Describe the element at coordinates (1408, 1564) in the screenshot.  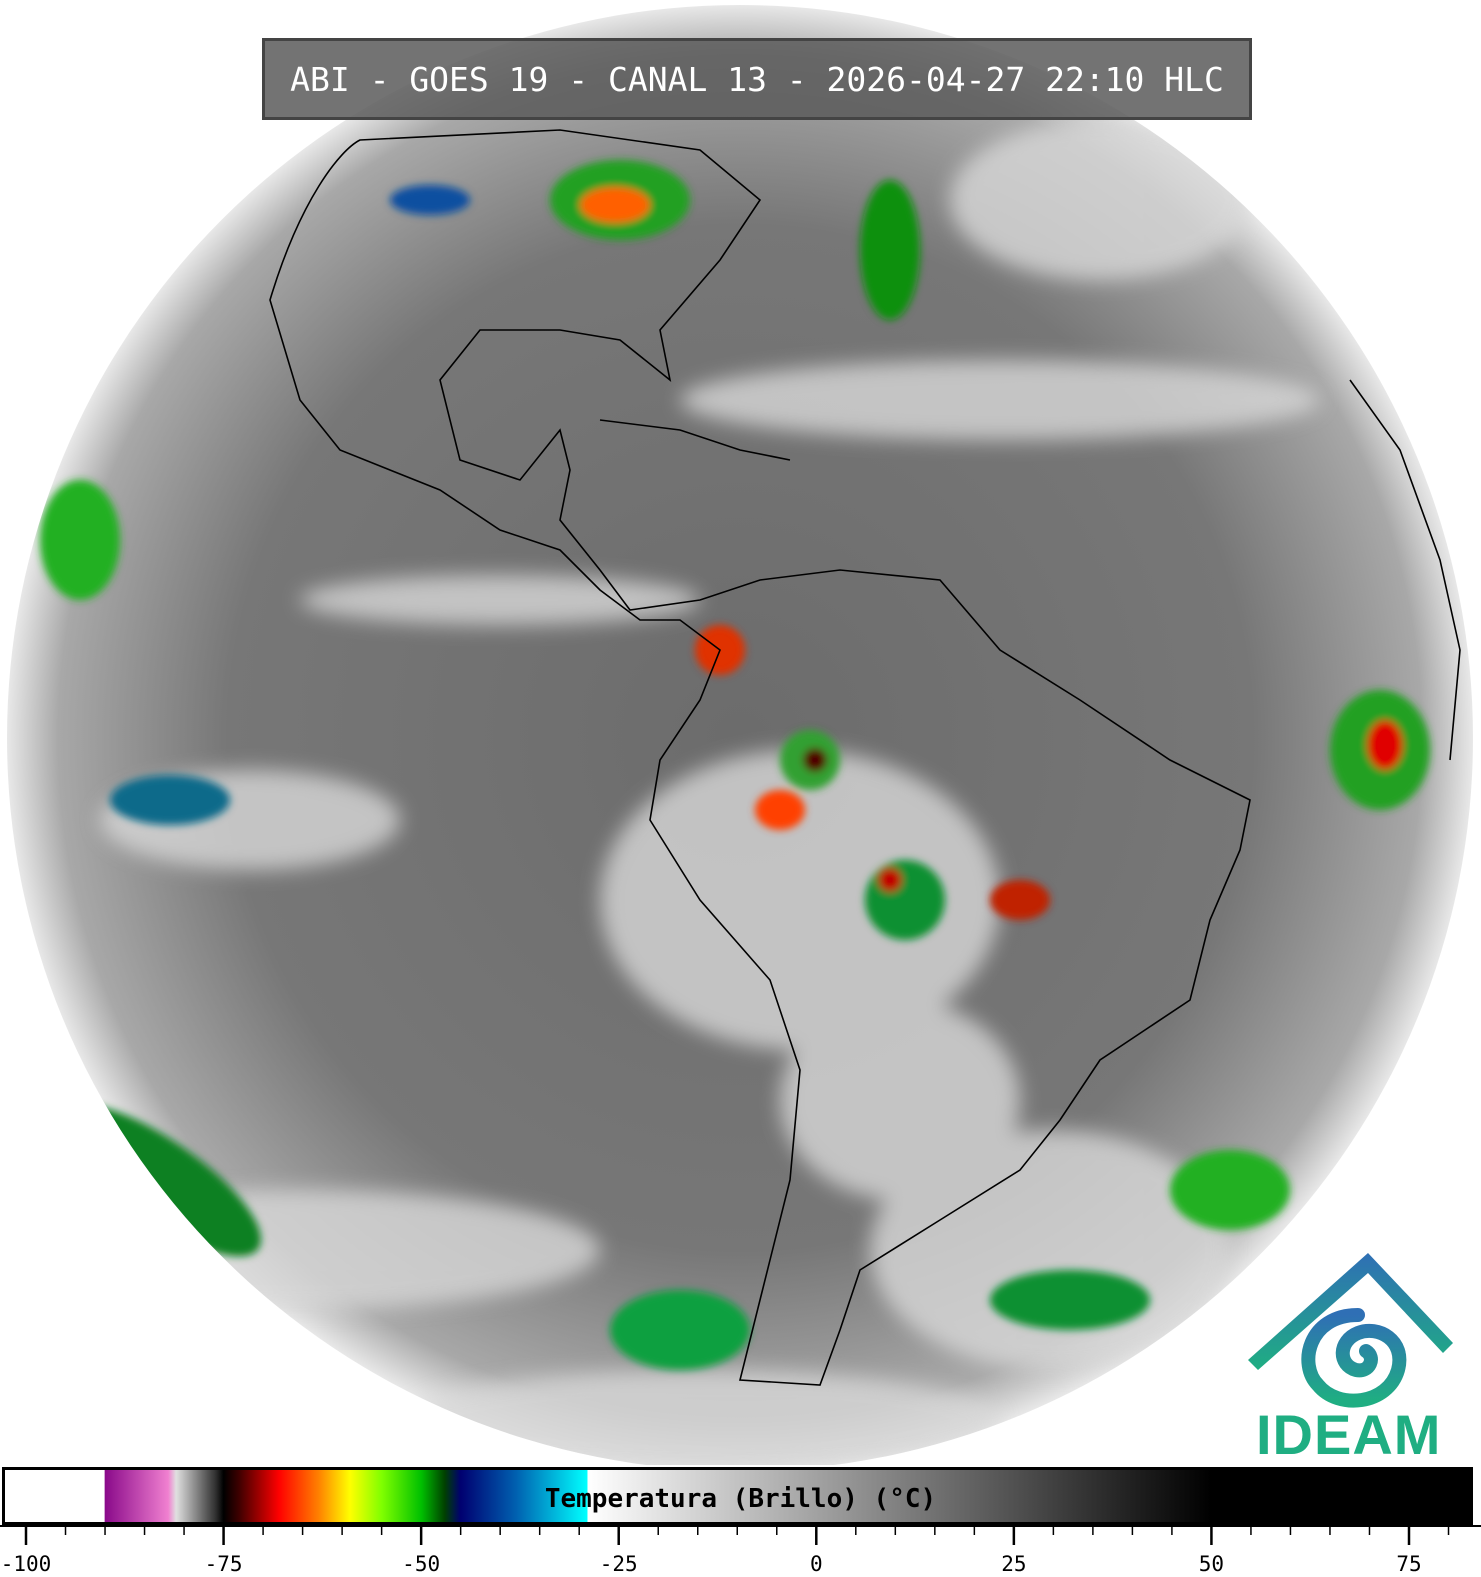
I see `tick-label: 75` at that location.